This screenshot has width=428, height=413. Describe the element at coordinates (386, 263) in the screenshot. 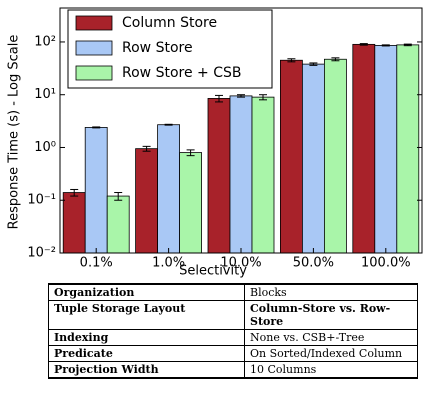

I see `x-tick-label: 100.0%` at that location.